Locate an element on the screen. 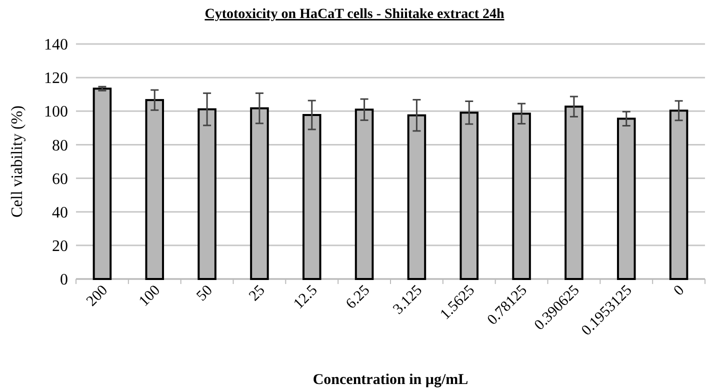  y-tick-label: 60 is located at coordinates (60, 179).